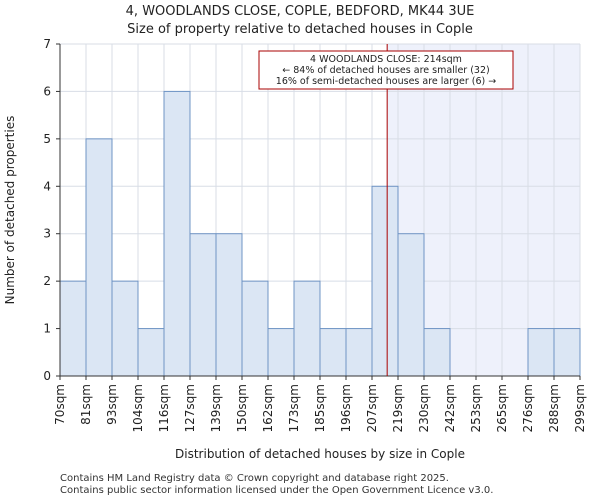 This screenshot has height=500, width=600. I want to click on x-tick-label-299sqm: 299sqm, so click(580, 408).